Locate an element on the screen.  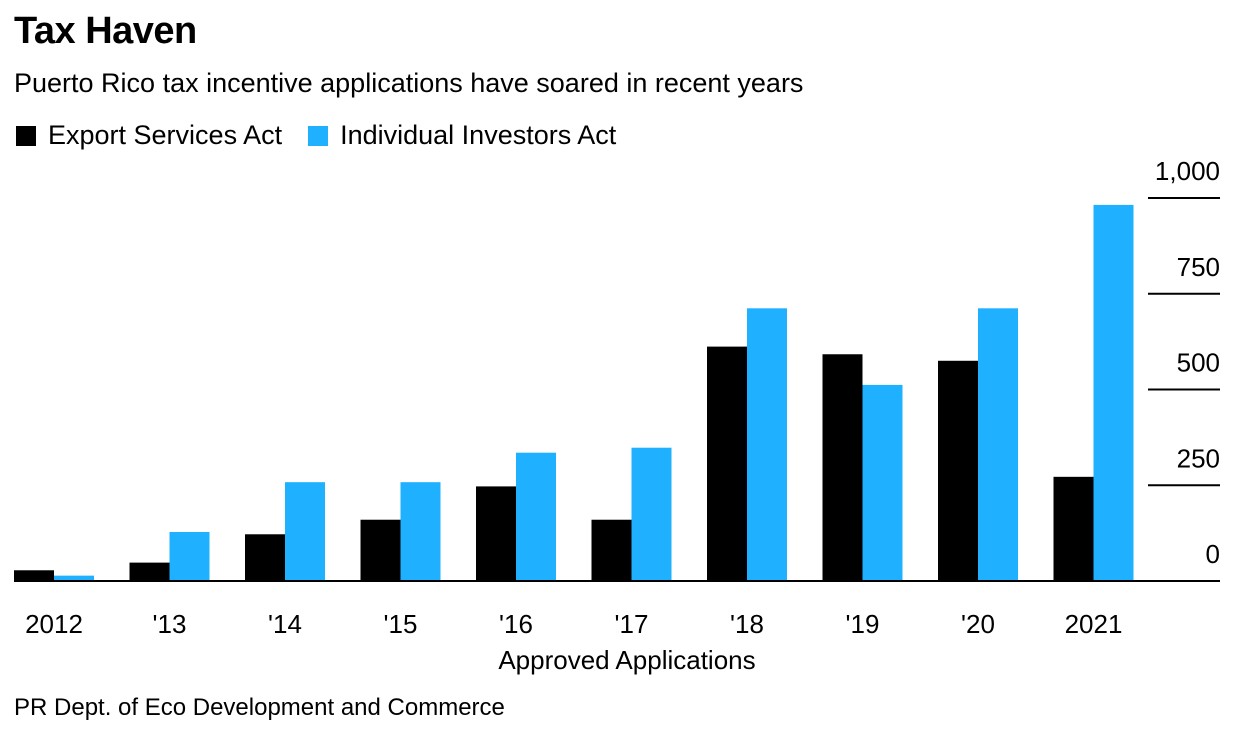
source-note: PR Dept. of Eco Development and Commerce is located at coordinates (259, 707).